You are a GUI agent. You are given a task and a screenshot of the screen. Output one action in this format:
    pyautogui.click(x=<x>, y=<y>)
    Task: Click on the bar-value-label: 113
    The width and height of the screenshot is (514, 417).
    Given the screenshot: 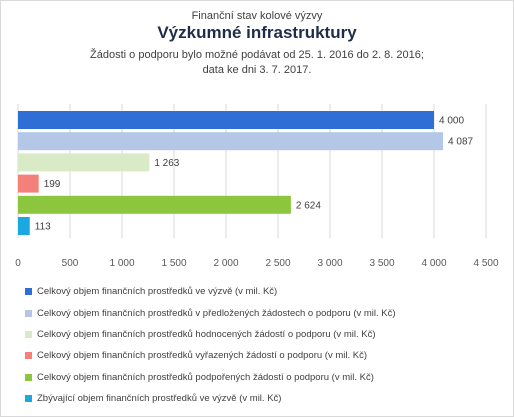 What is the action you would take?
    pyautogui.click(x=43, y=227)
    